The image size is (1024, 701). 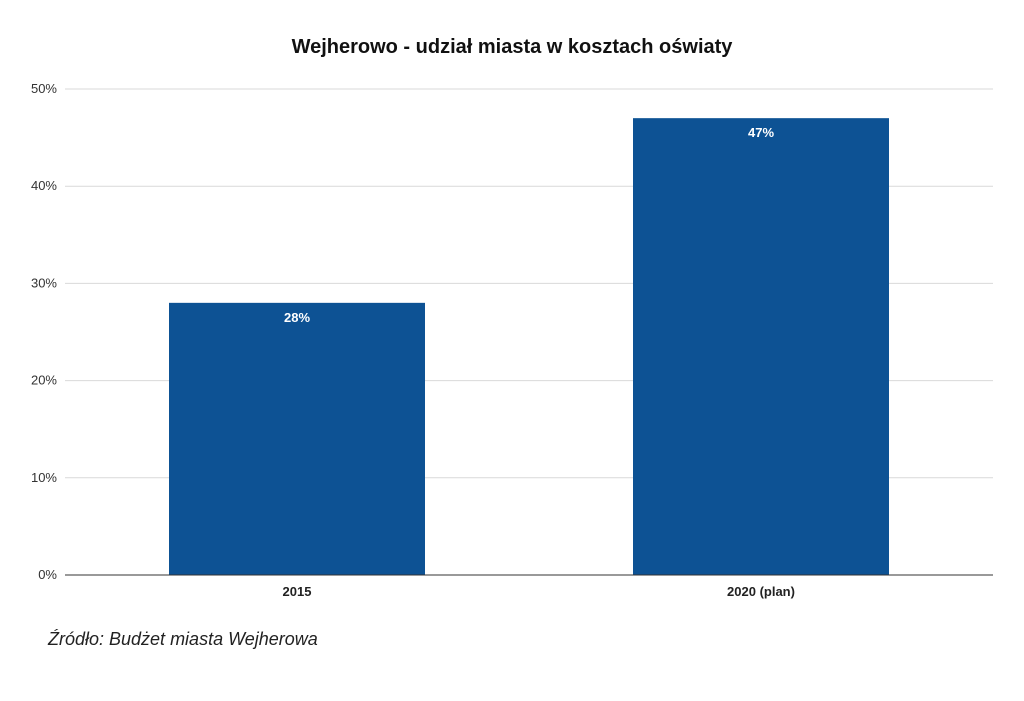 What do you see at coordinates (761, 132) in the screenshot?
I see `data-label: 47%` at bounding box center [761, 132].